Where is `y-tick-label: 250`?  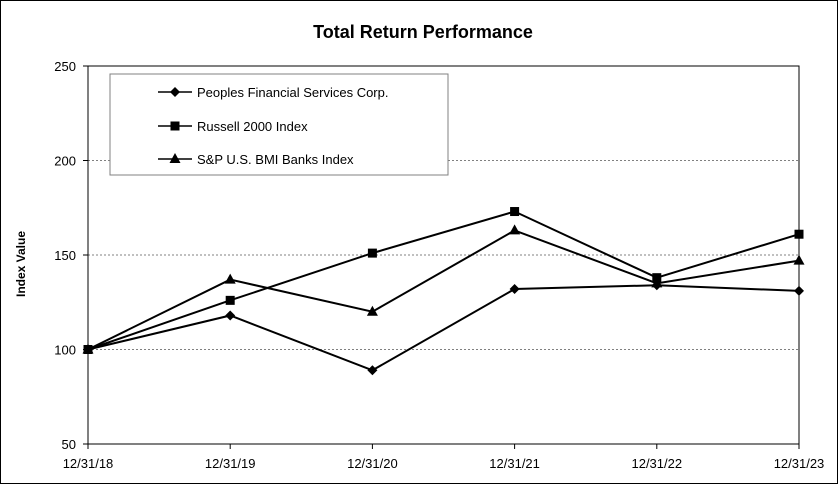
y-tick-label: 250 is located at coordinates (65, 66).